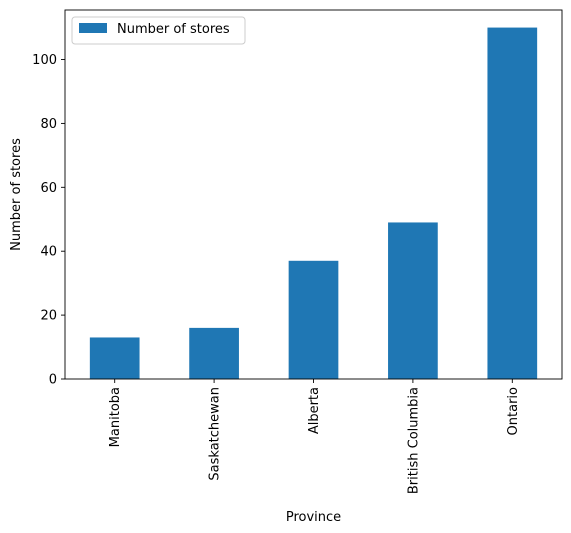 The image size is (571, 533). I want to click on y-tick-label: 40, so click(48, 252).